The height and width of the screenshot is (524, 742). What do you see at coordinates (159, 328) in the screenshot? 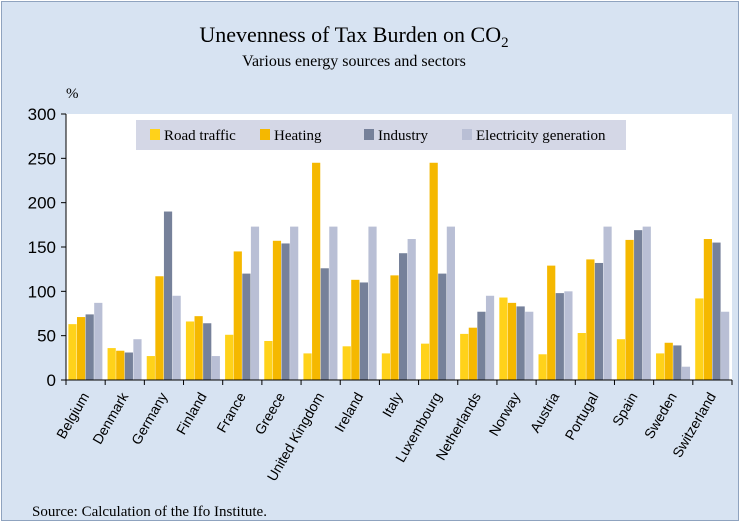
I see `bar-heating-germany` at bounding box center [159, 328].